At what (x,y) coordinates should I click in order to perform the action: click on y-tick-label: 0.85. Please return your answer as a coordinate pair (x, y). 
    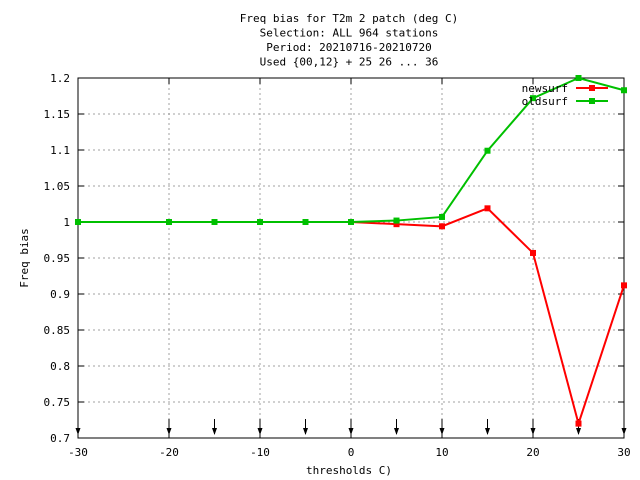
    Looking at the image, I should click on (57, 330).